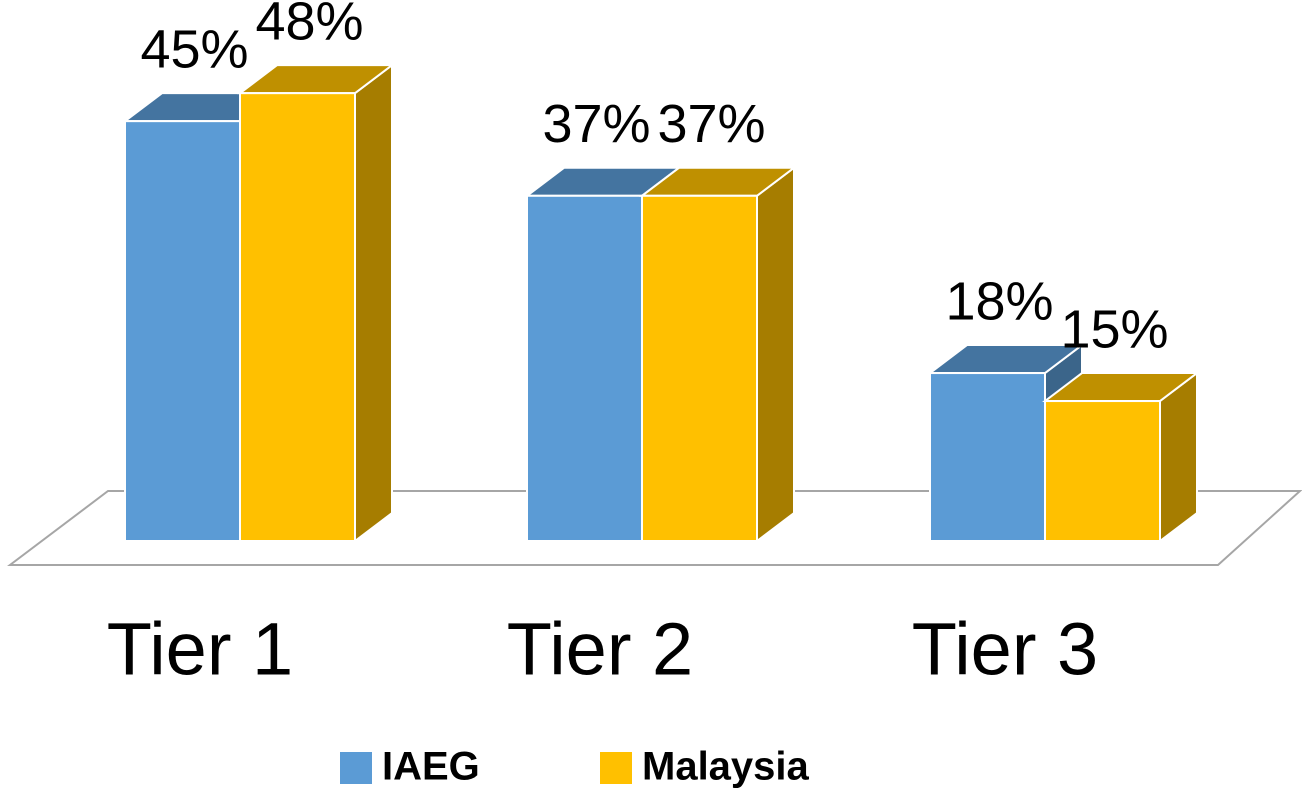  Describe the element at coordinates (726, 767) in the screenshot. I see `legend-label: Malaysia` at that location.